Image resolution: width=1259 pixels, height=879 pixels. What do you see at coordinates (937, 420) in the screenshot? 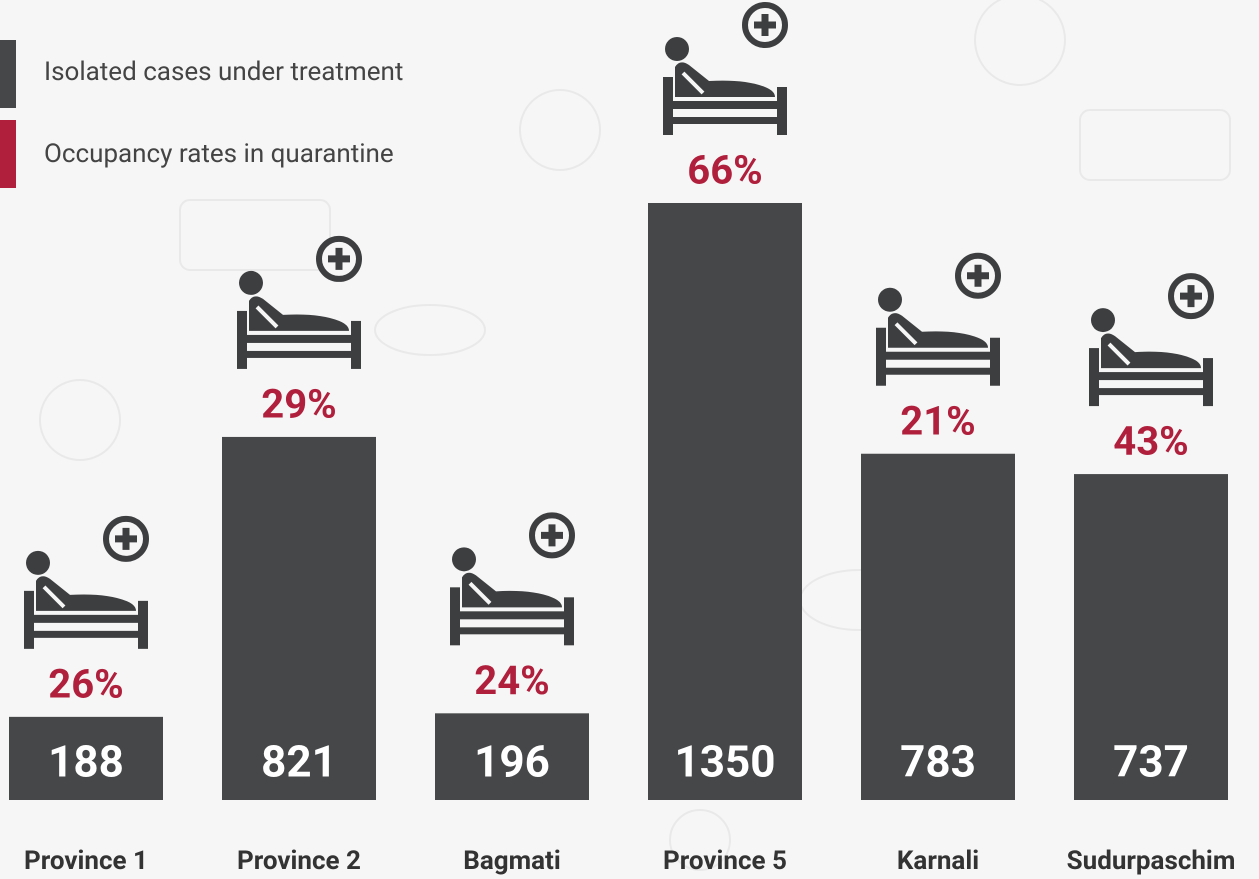
I see `occupancy-label: 21%` at bounding box center [937, 420].